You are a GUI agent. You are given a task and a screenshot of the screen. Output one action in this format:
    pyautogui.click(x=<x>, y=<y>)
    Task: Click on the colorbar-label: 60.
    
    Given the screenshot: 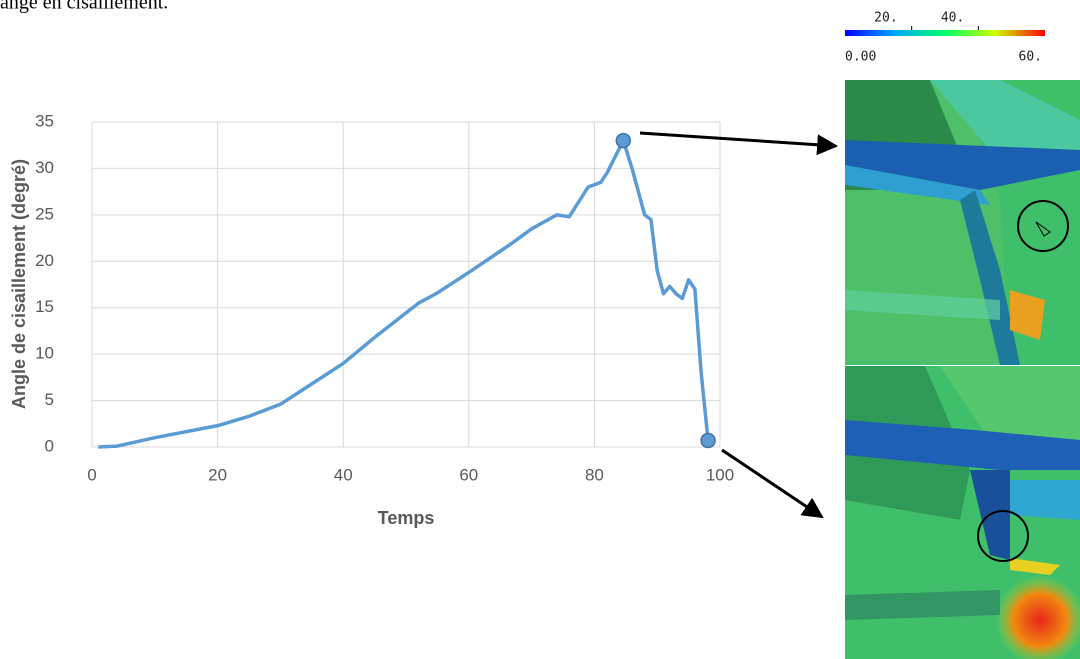 What is the action you would take?
    pyautogui.click(x=1030, y=57)
    